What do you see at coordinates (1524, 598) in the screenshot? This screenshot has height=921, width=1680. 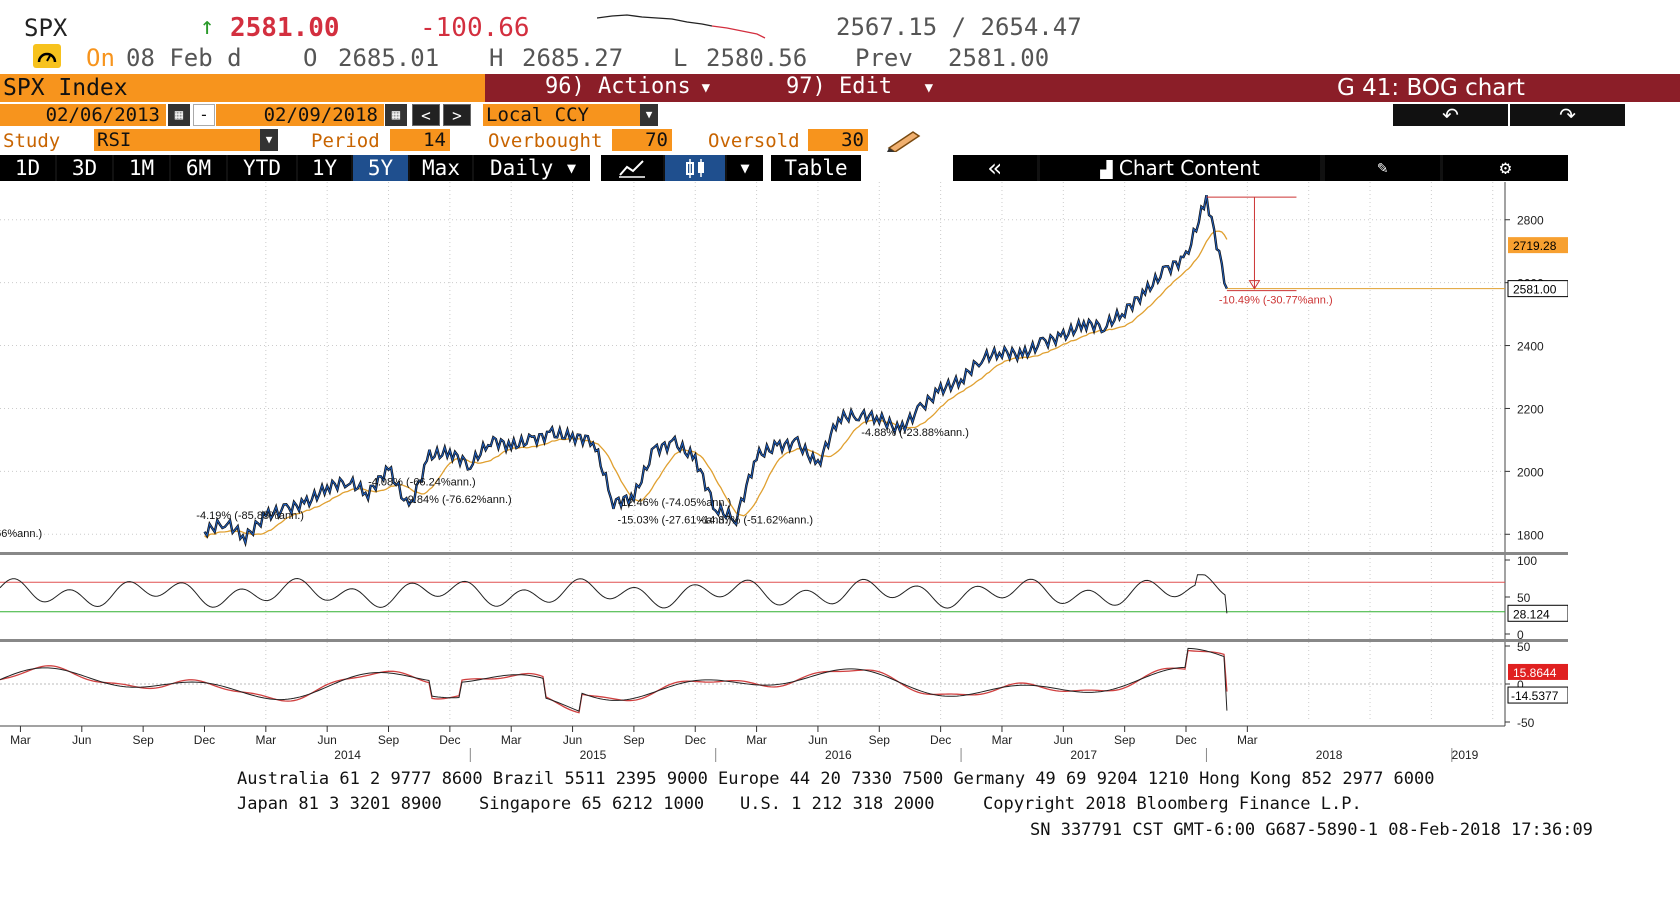 I see `rsi-tick-label: 50` at bounding box center [1524, 598].